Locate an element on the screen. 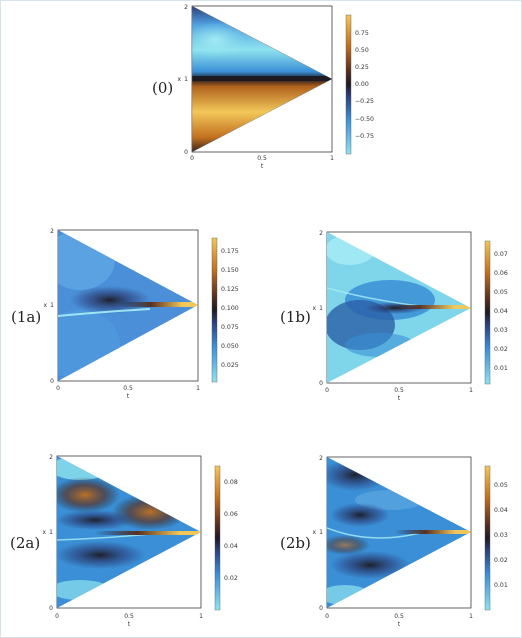 The height and width of the screenshot is (638, 522). cb-tick: −0.25 is located at coordinates (364, 101).